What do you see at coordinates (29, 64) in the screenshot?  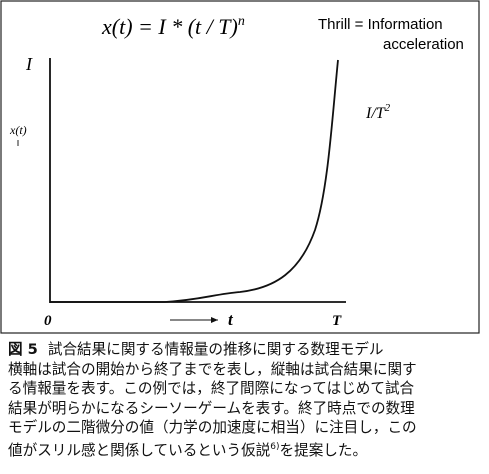 I see `y-label: I` at bounding box center [29, 64].